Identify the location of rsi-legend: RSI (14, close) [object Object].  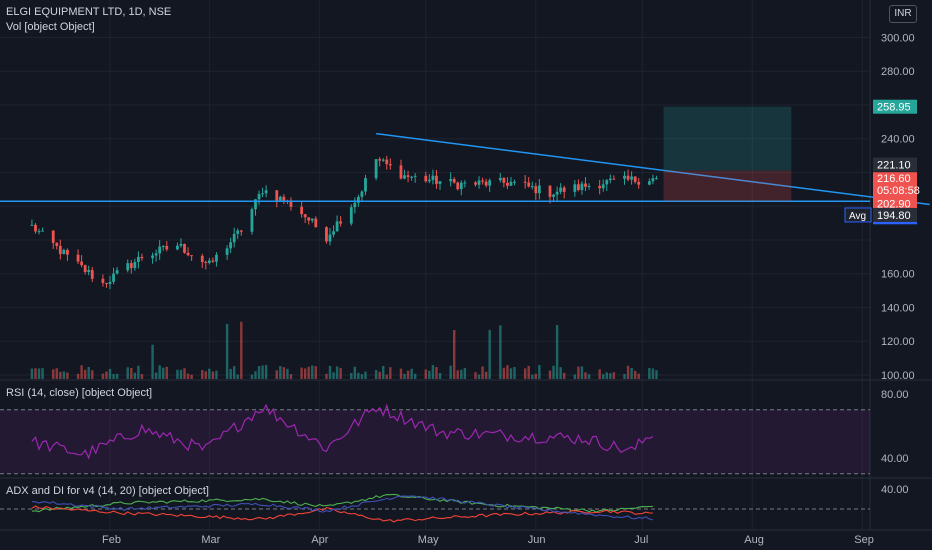
(79, 393).